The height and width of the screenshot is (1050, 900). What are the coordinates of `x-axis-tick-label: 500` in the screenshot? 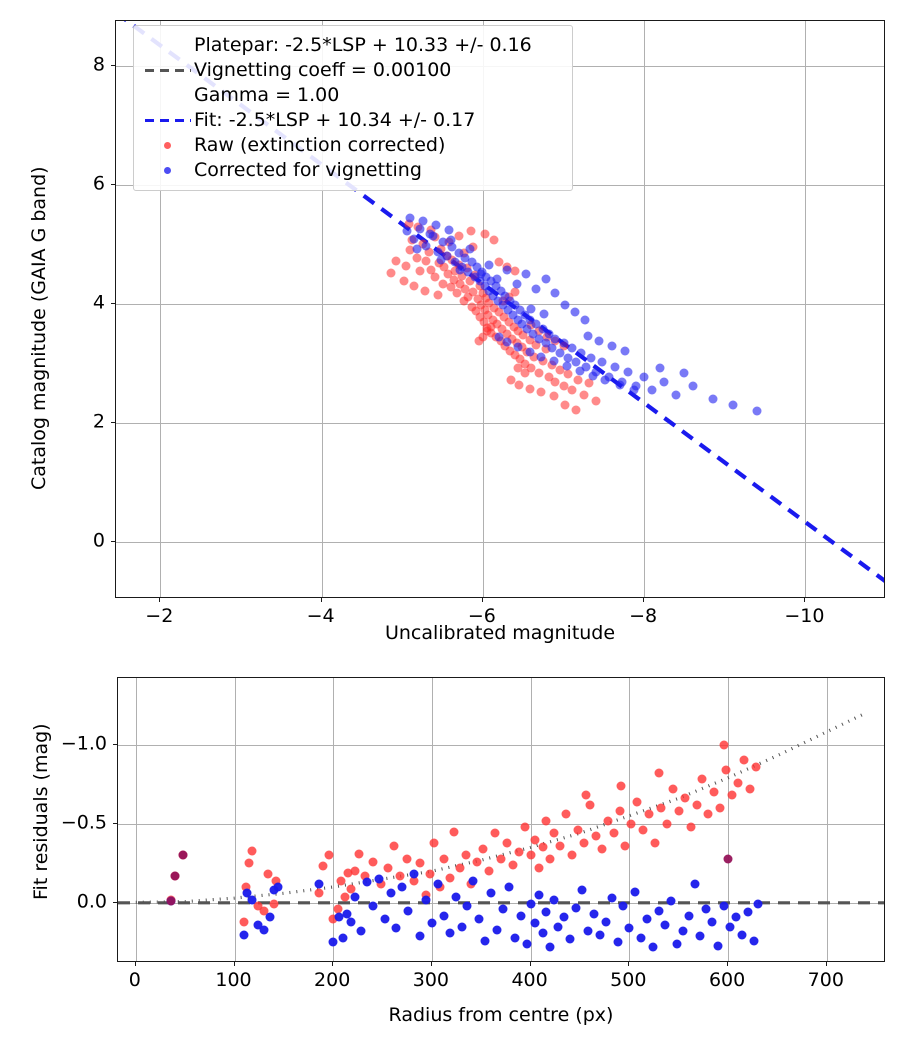 It's located at (628, 980).